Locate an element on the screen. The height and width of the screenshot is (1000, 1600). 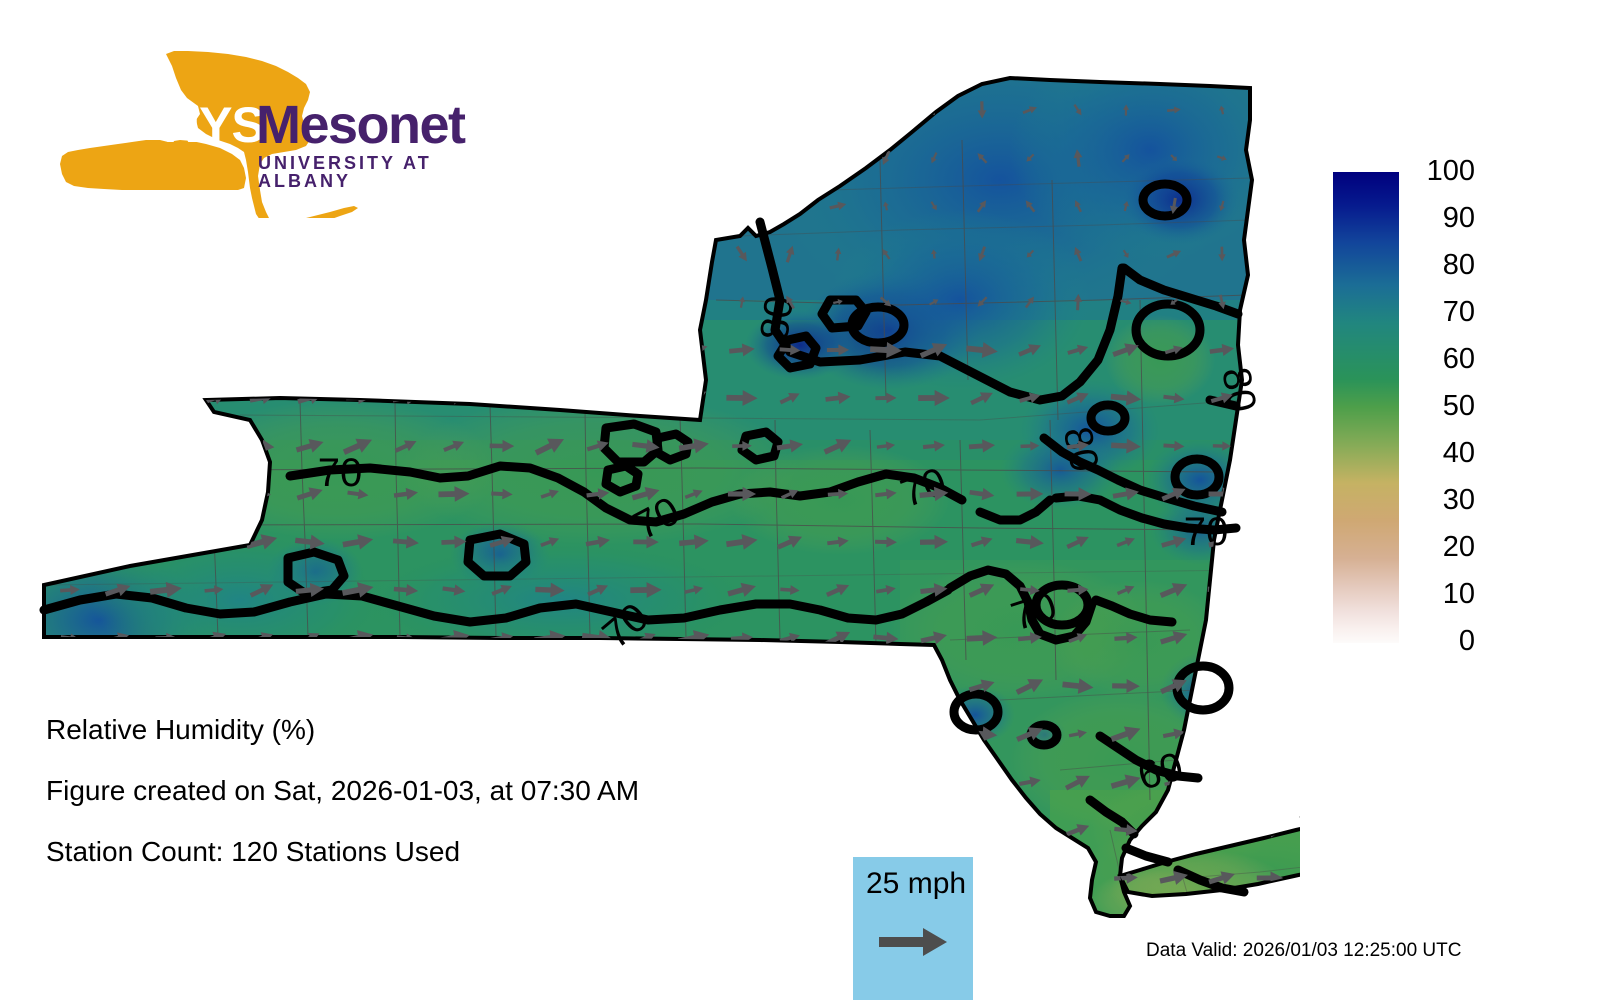
logo-primary-text: NYS is located at coordinates (214, 125).